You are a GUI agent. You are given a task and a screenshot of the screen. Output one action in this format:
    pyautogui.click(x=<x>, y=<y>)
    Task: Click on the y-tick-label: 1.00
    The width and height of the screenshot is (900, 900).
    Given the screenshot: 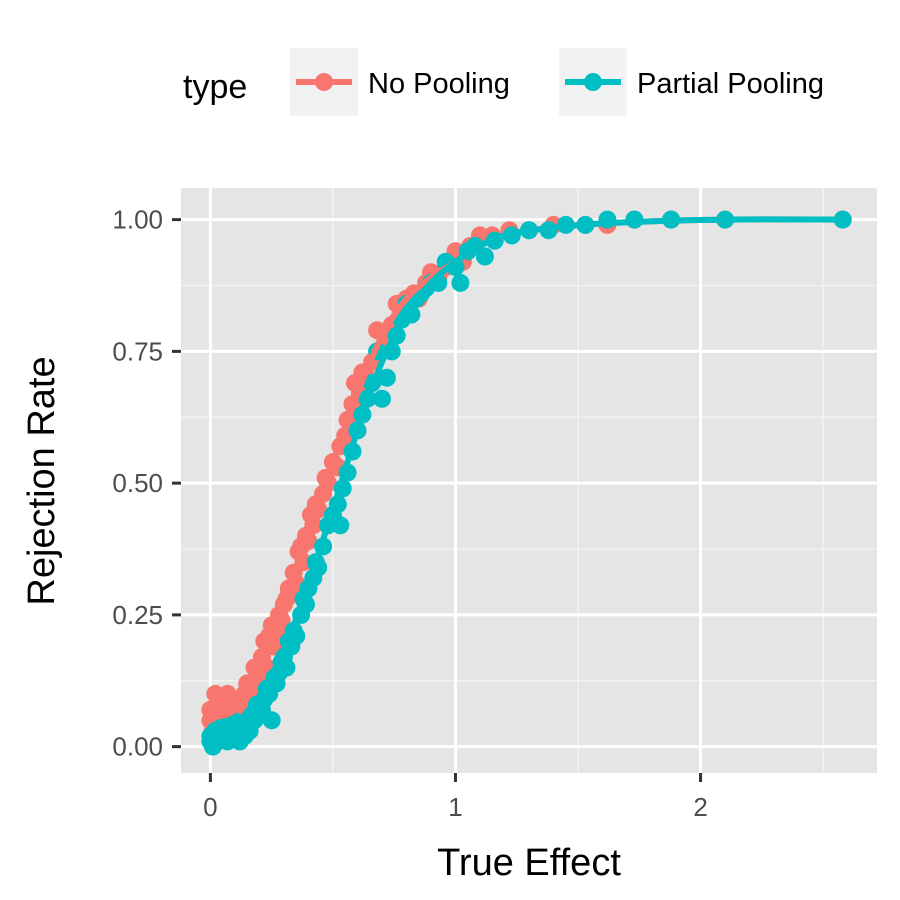 What is the action you would take?
    pyautogui.click(x=137, y=220)
    